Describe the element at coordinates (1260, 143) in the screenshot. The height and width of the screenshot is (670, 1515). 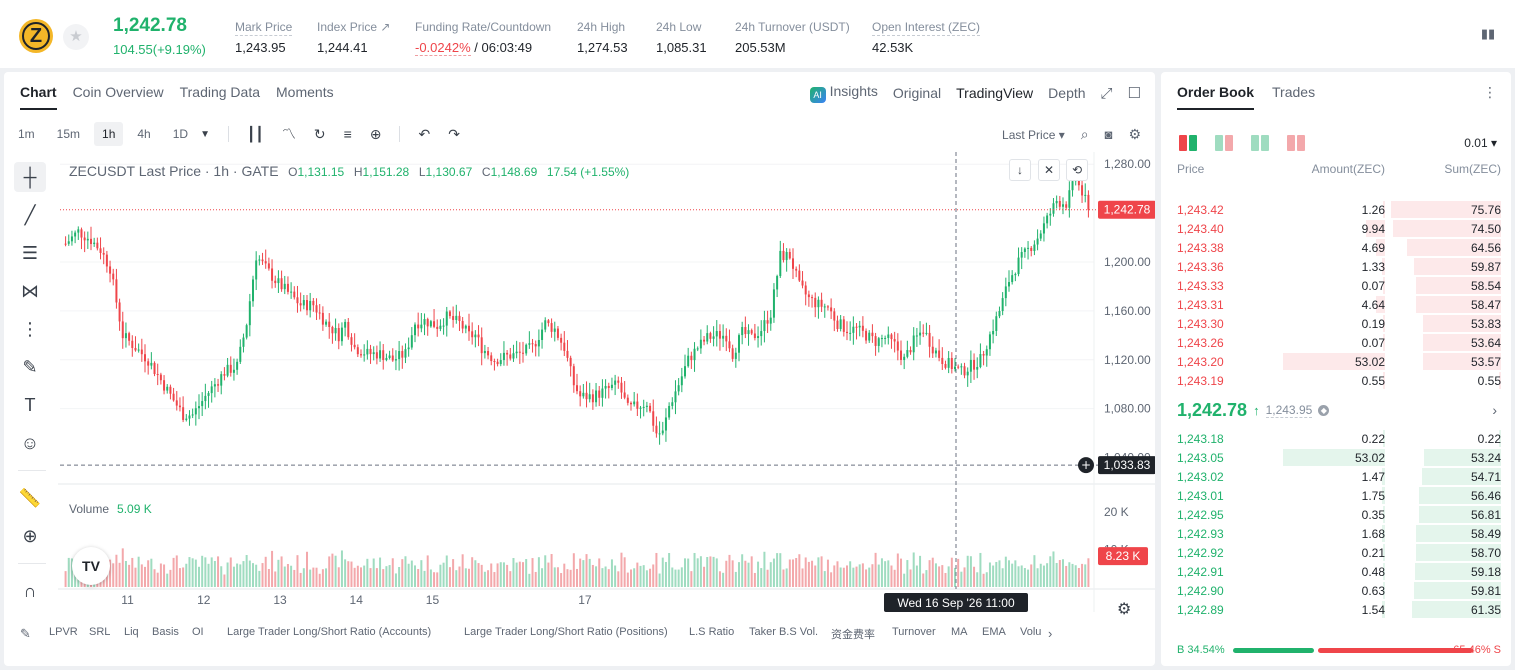
I see `bids-only-mode-icon` at that location.